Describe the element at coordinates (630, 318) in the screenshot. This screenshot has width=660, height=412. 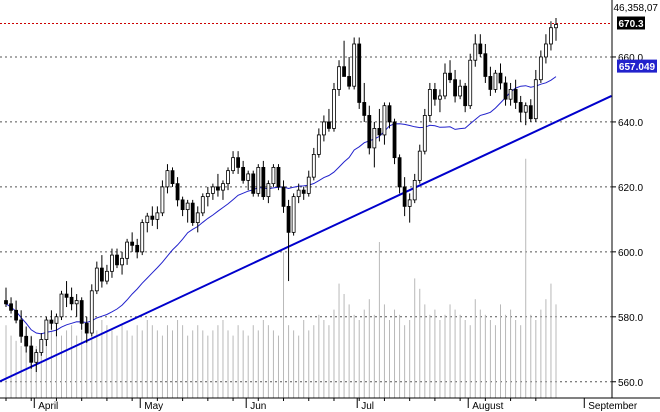
I see `y-tick-label: 580.0` at that location.